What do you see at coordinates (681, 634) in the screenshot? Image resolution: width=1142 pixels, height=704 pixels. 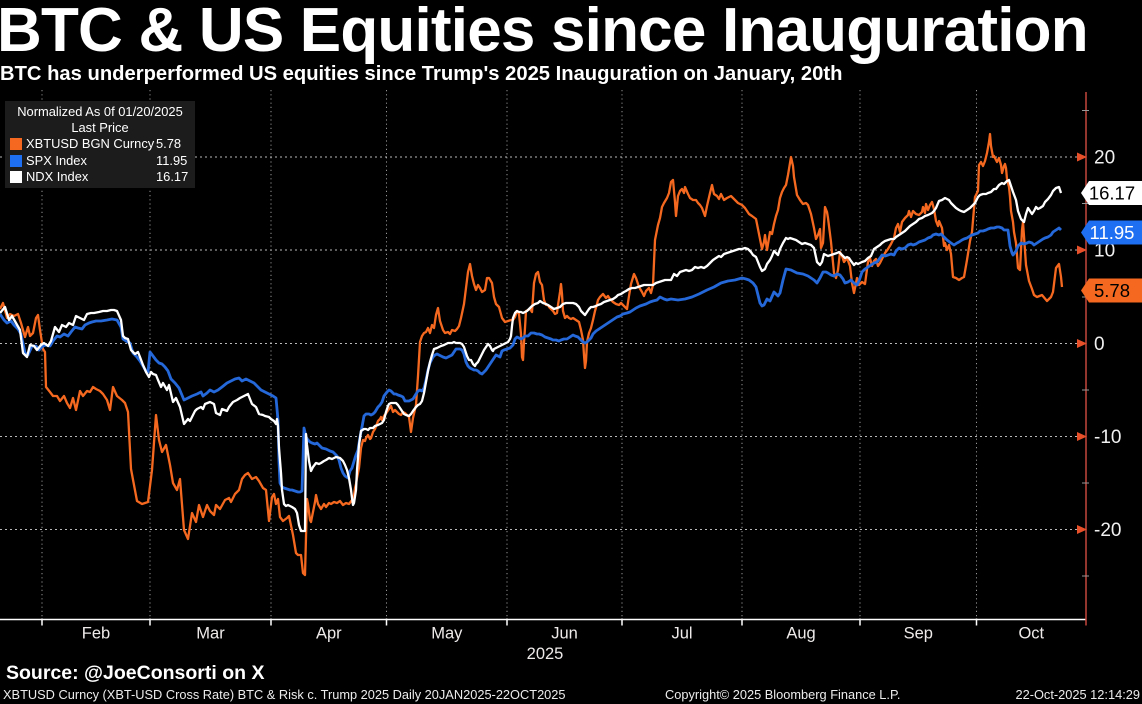 I see `svg-text: Jul` at bounding box center [681, 634].